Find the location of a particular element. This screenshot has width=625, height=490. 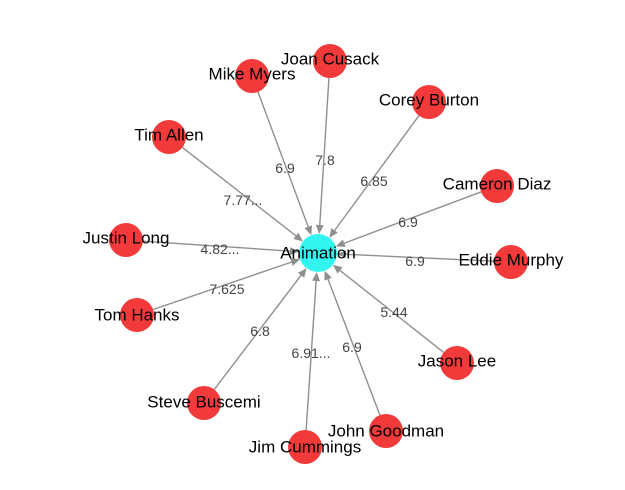

arrowhead-john-goodman is located at coordinates (328, 275).